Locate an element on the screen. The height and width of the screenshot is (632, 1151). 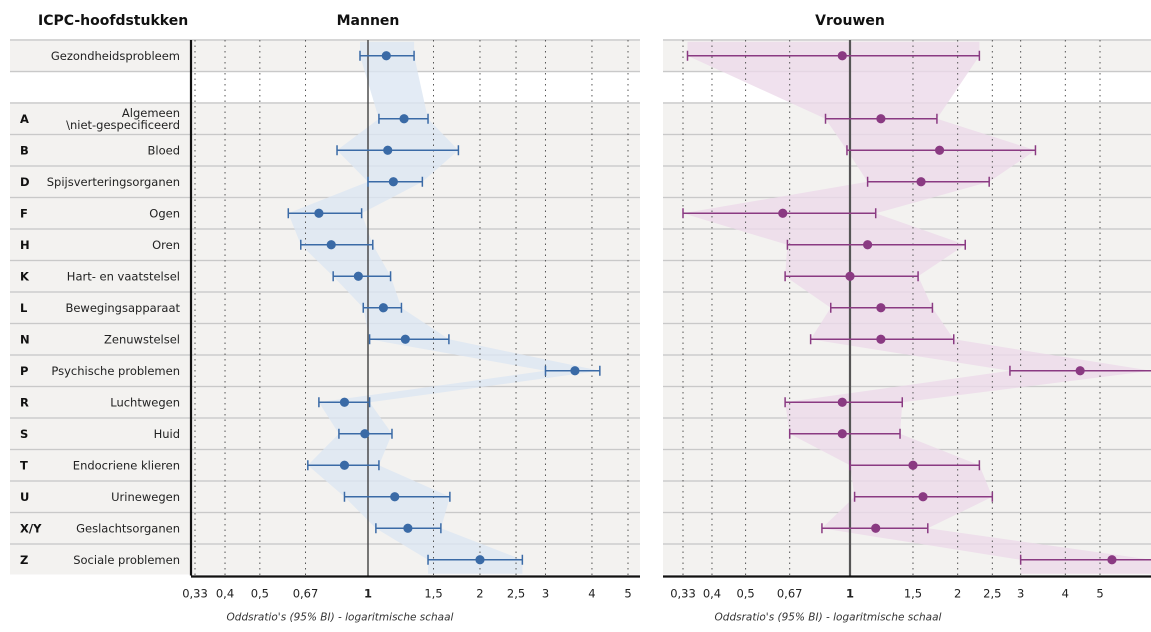
row-code: P is located at coordinates (24, 371).